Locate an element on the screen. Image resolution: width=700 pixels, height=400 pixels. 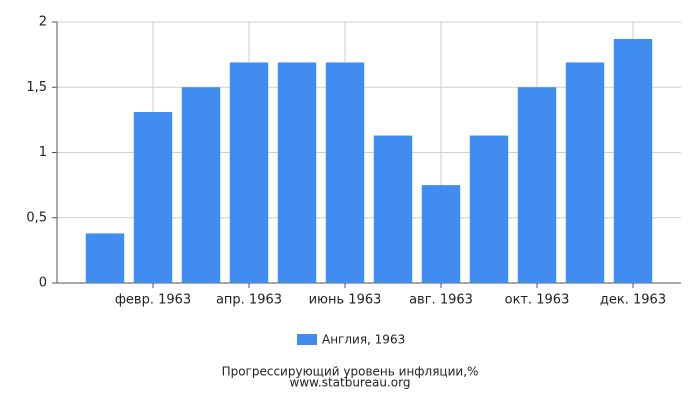
y-tick-label: 0,5 is located at coordinates (36, 217).